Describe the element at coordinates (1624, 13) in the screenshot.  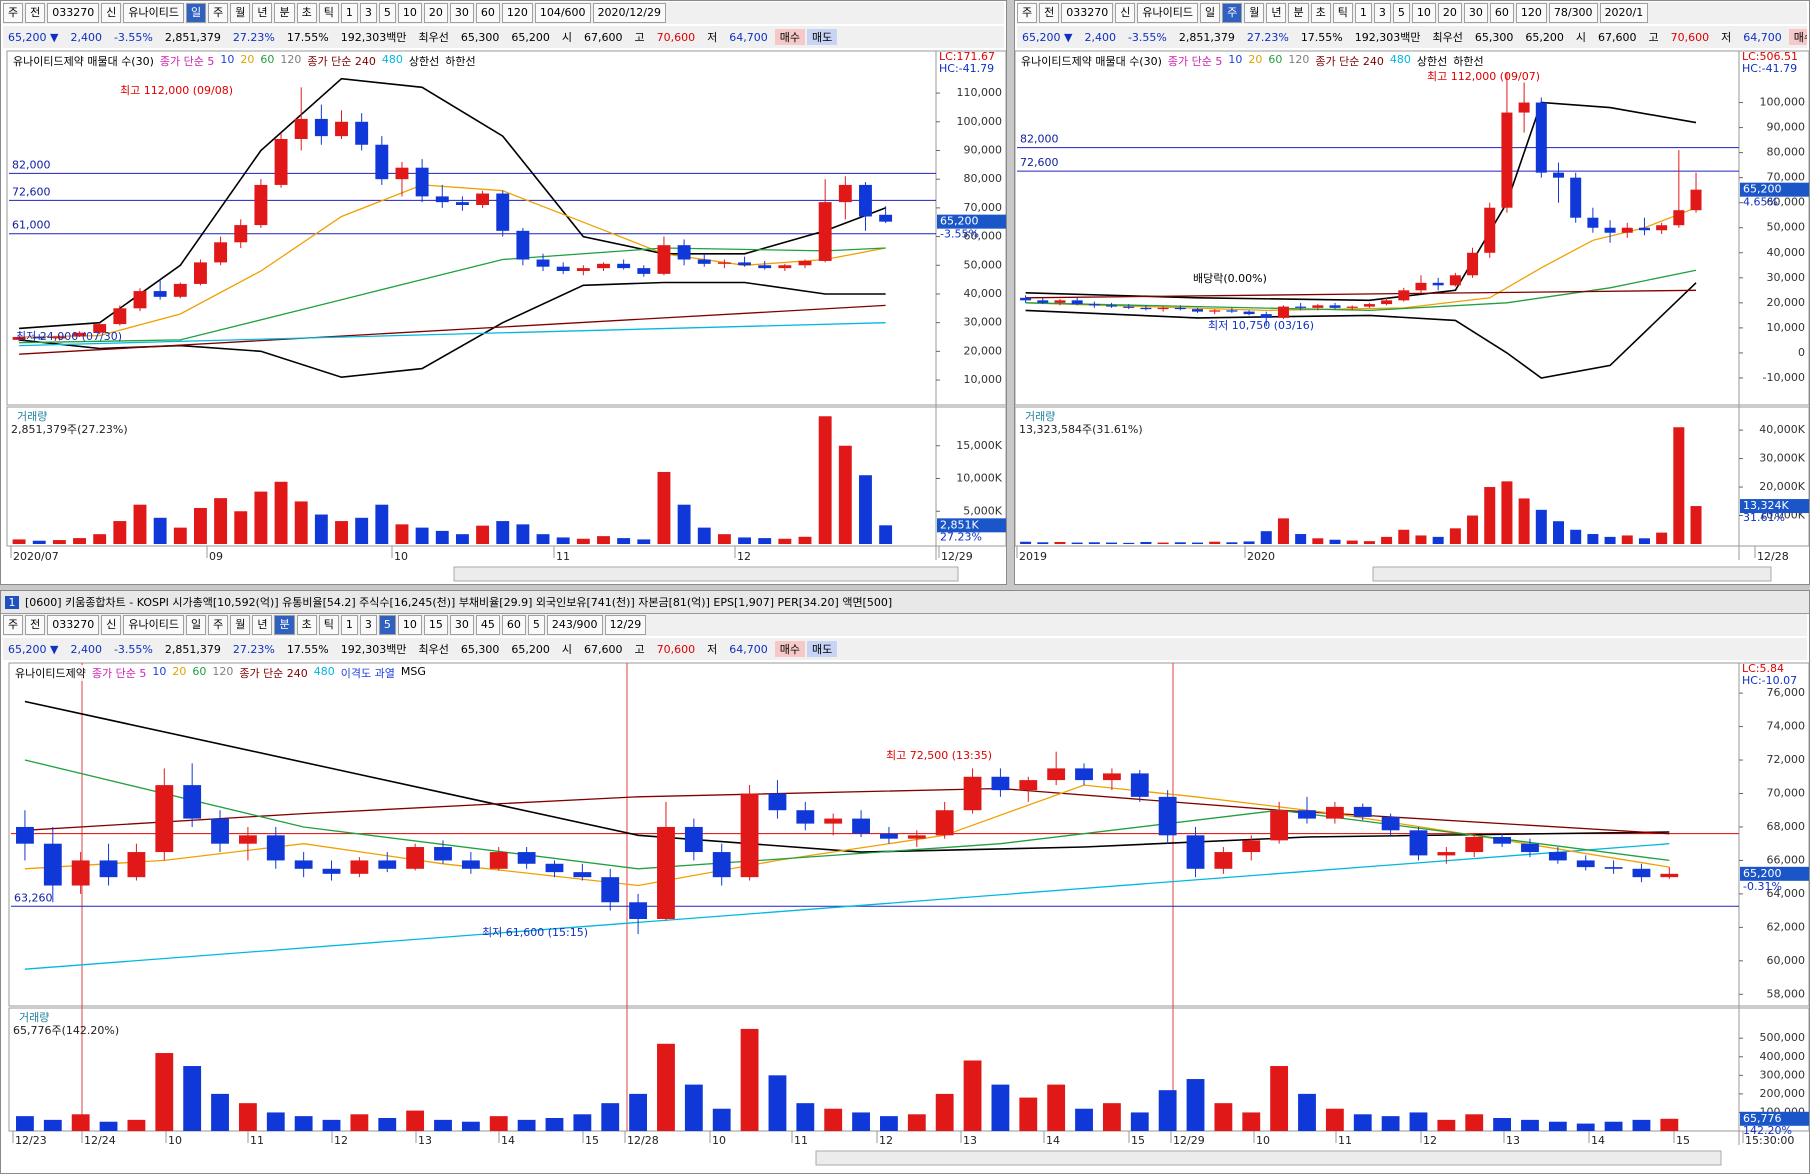
I see `toolbar-button: 2020/1` at that location.